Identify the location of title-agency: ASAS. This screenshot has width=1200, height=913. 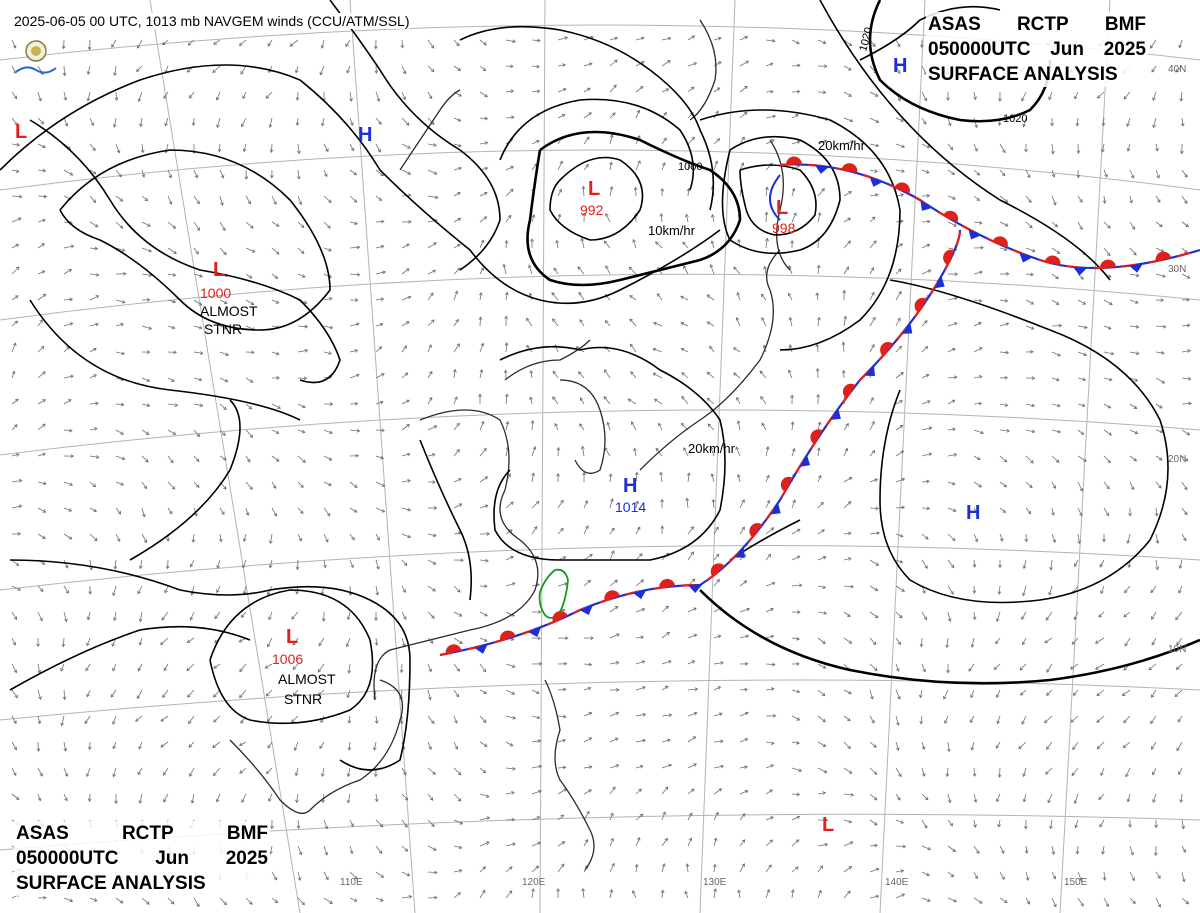
(42, 833).